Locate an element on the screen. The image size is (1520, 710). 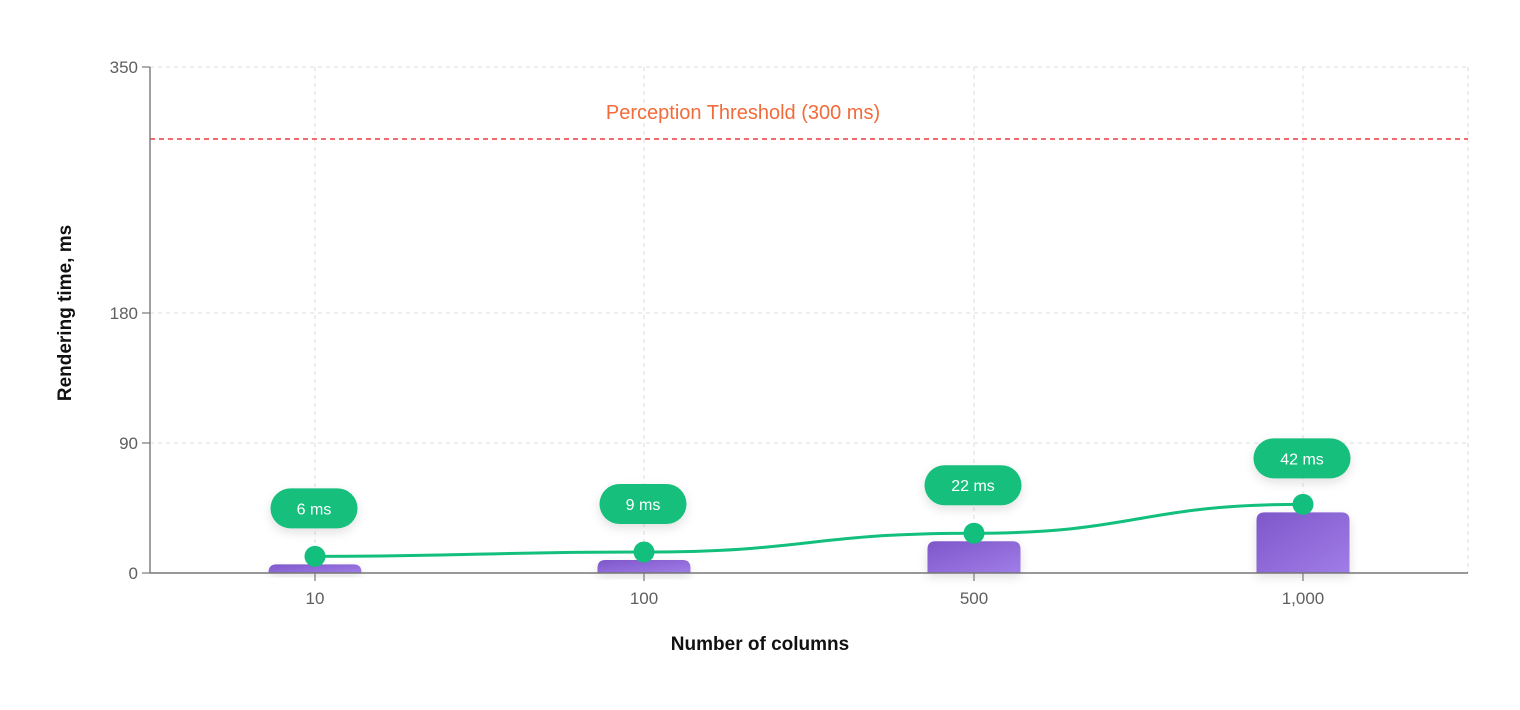
data-label-pill: 6 ms is located at coordinates (314, 508).